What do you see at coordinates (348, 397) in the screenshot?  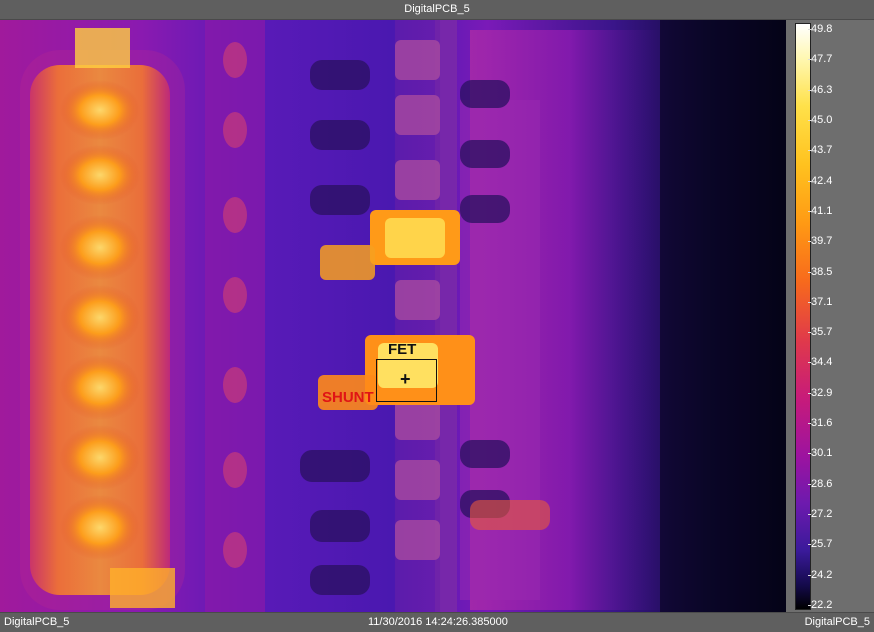 I see `shunt-roi-label: SHUNT` at bounding box center [348, 397].